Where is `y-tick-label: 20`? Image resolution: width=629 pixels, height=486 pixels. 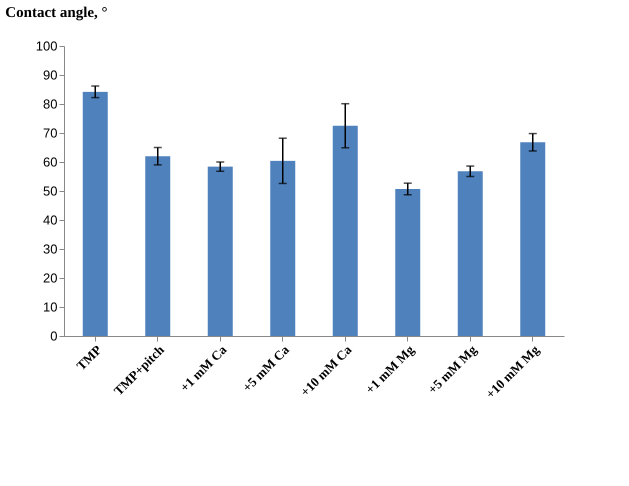
y-tick-label: 20 is located at coordinates (50, 278).